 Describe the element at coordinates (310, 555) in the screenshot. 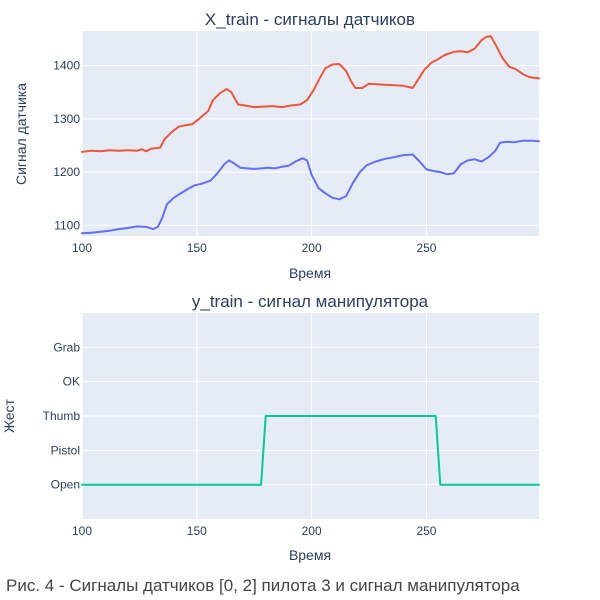

I see `gesture-x-axis-label: Время` at that location.